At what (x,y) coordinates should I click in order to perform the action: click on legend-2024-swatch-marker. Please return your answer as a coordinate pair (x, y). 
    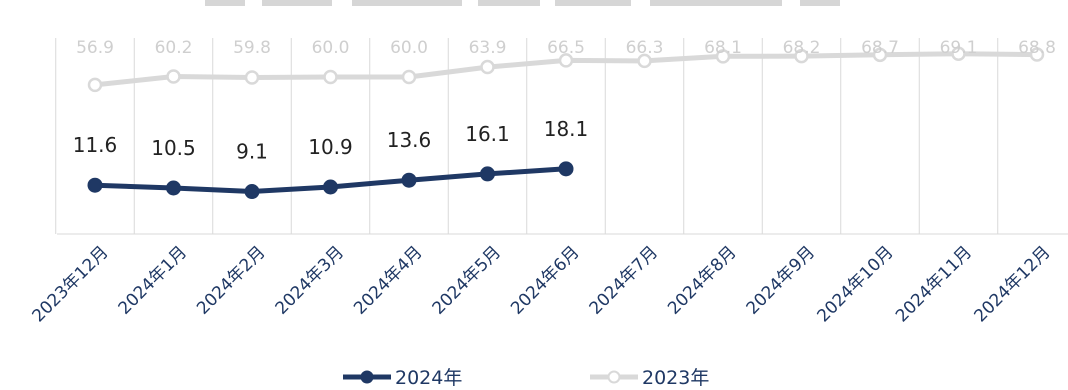
    Looking at the image, I should click on (367, 377).